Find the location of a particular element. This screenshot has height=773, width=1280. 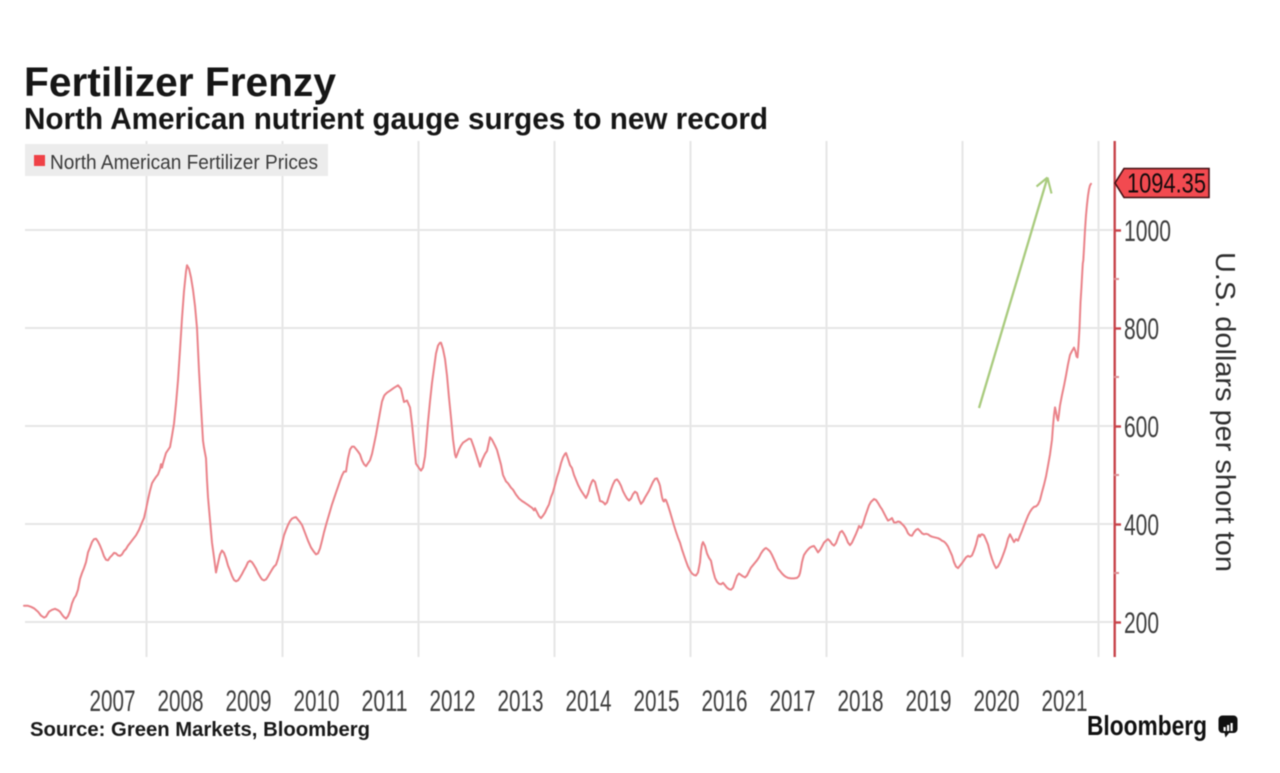

svg-text: Bloomberg is located at coordinates (1147, 725).